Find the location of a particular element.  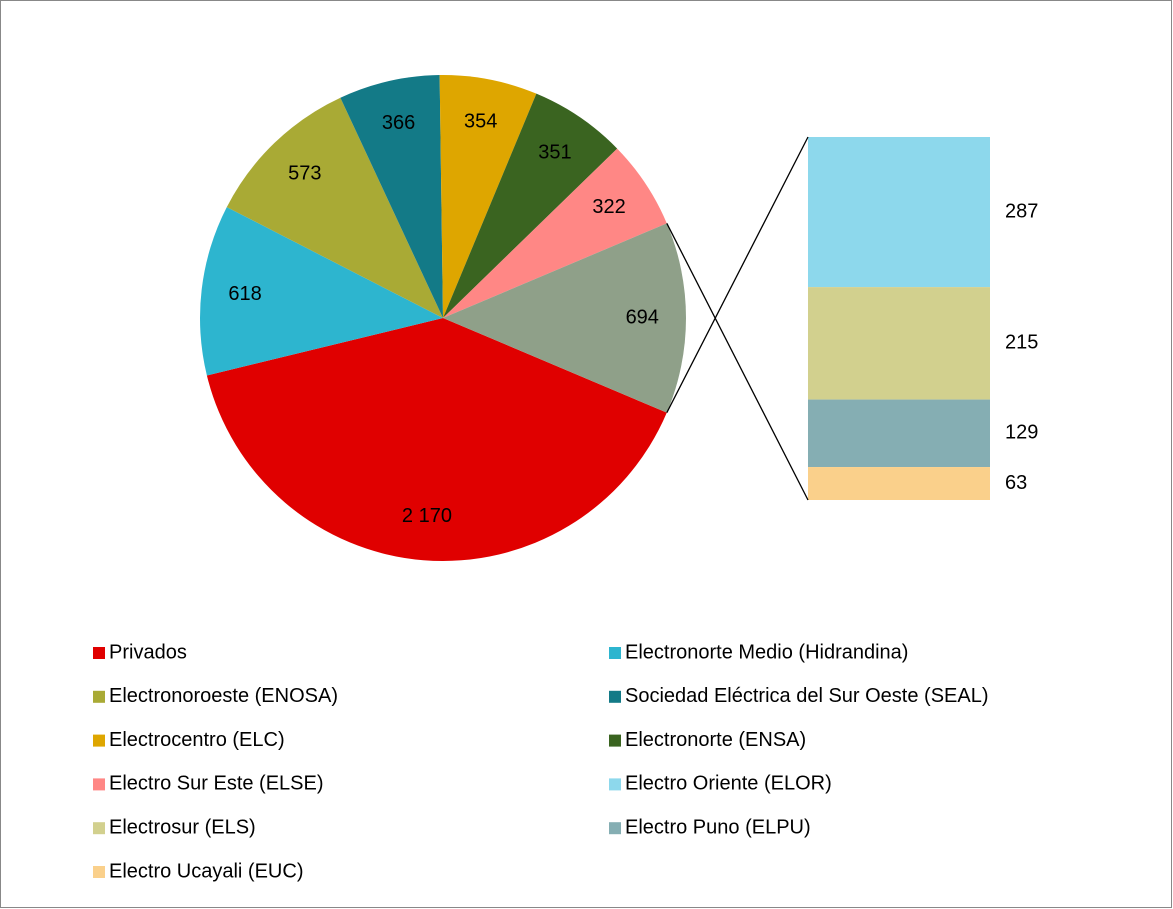

data-label: 351 is located at coordinates (554, 152).